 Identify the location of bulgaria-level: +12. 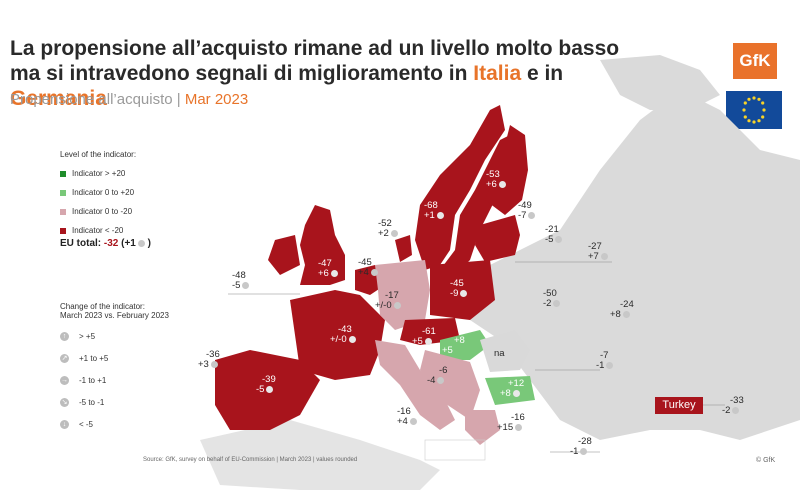
(516, 383).